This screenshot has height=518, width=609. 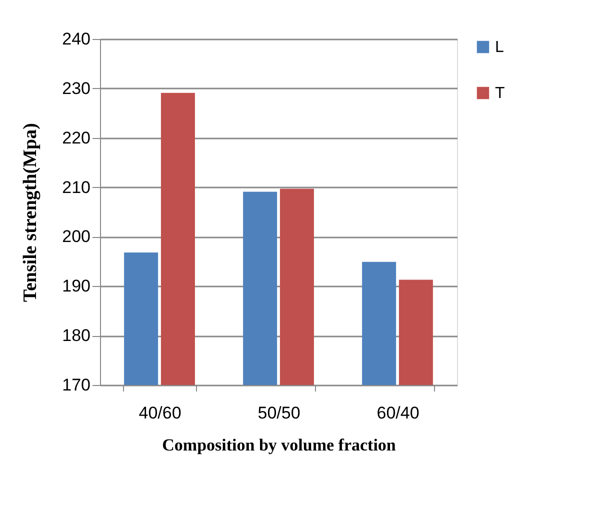 I want to click on x-tick-label: 50/50, so click(x=279, y=413).